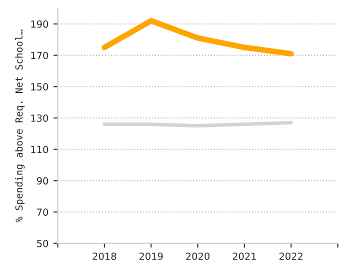  Describe the element at coordinates (39, 150) in the screenshot. I see `y-tick-label: 110` at that location.